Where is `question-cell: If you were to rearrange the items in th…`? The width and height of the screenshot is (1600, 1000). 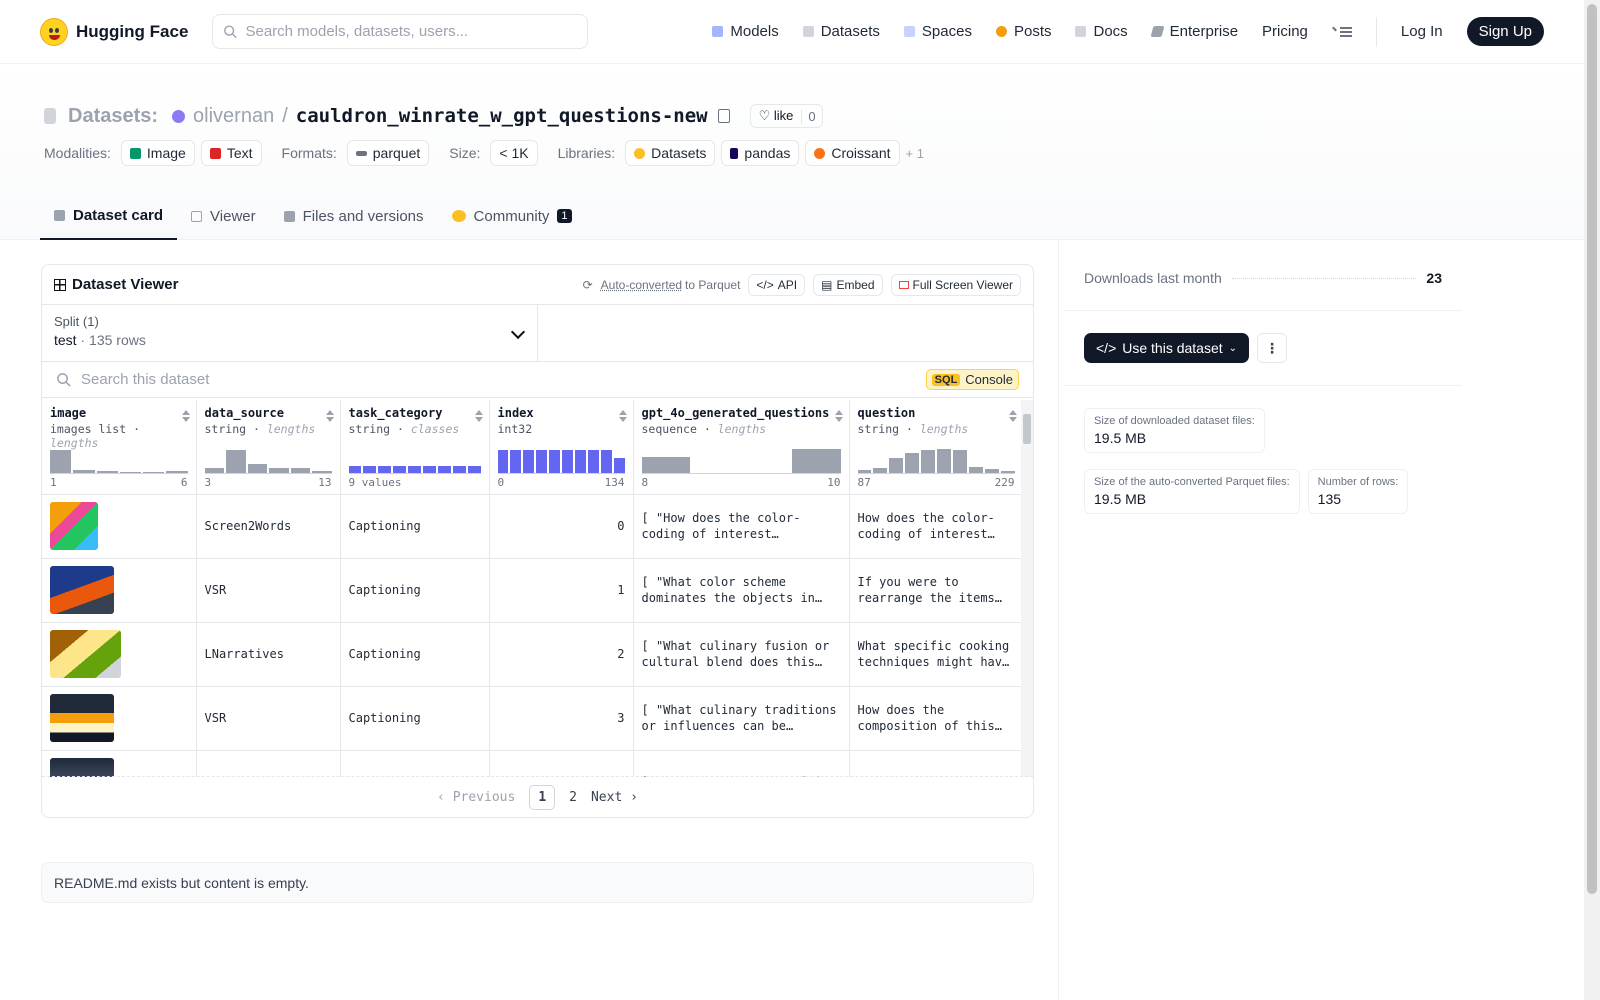
question-cell: If you were to rearrange the items in th… is located at coordinates (936, 590).